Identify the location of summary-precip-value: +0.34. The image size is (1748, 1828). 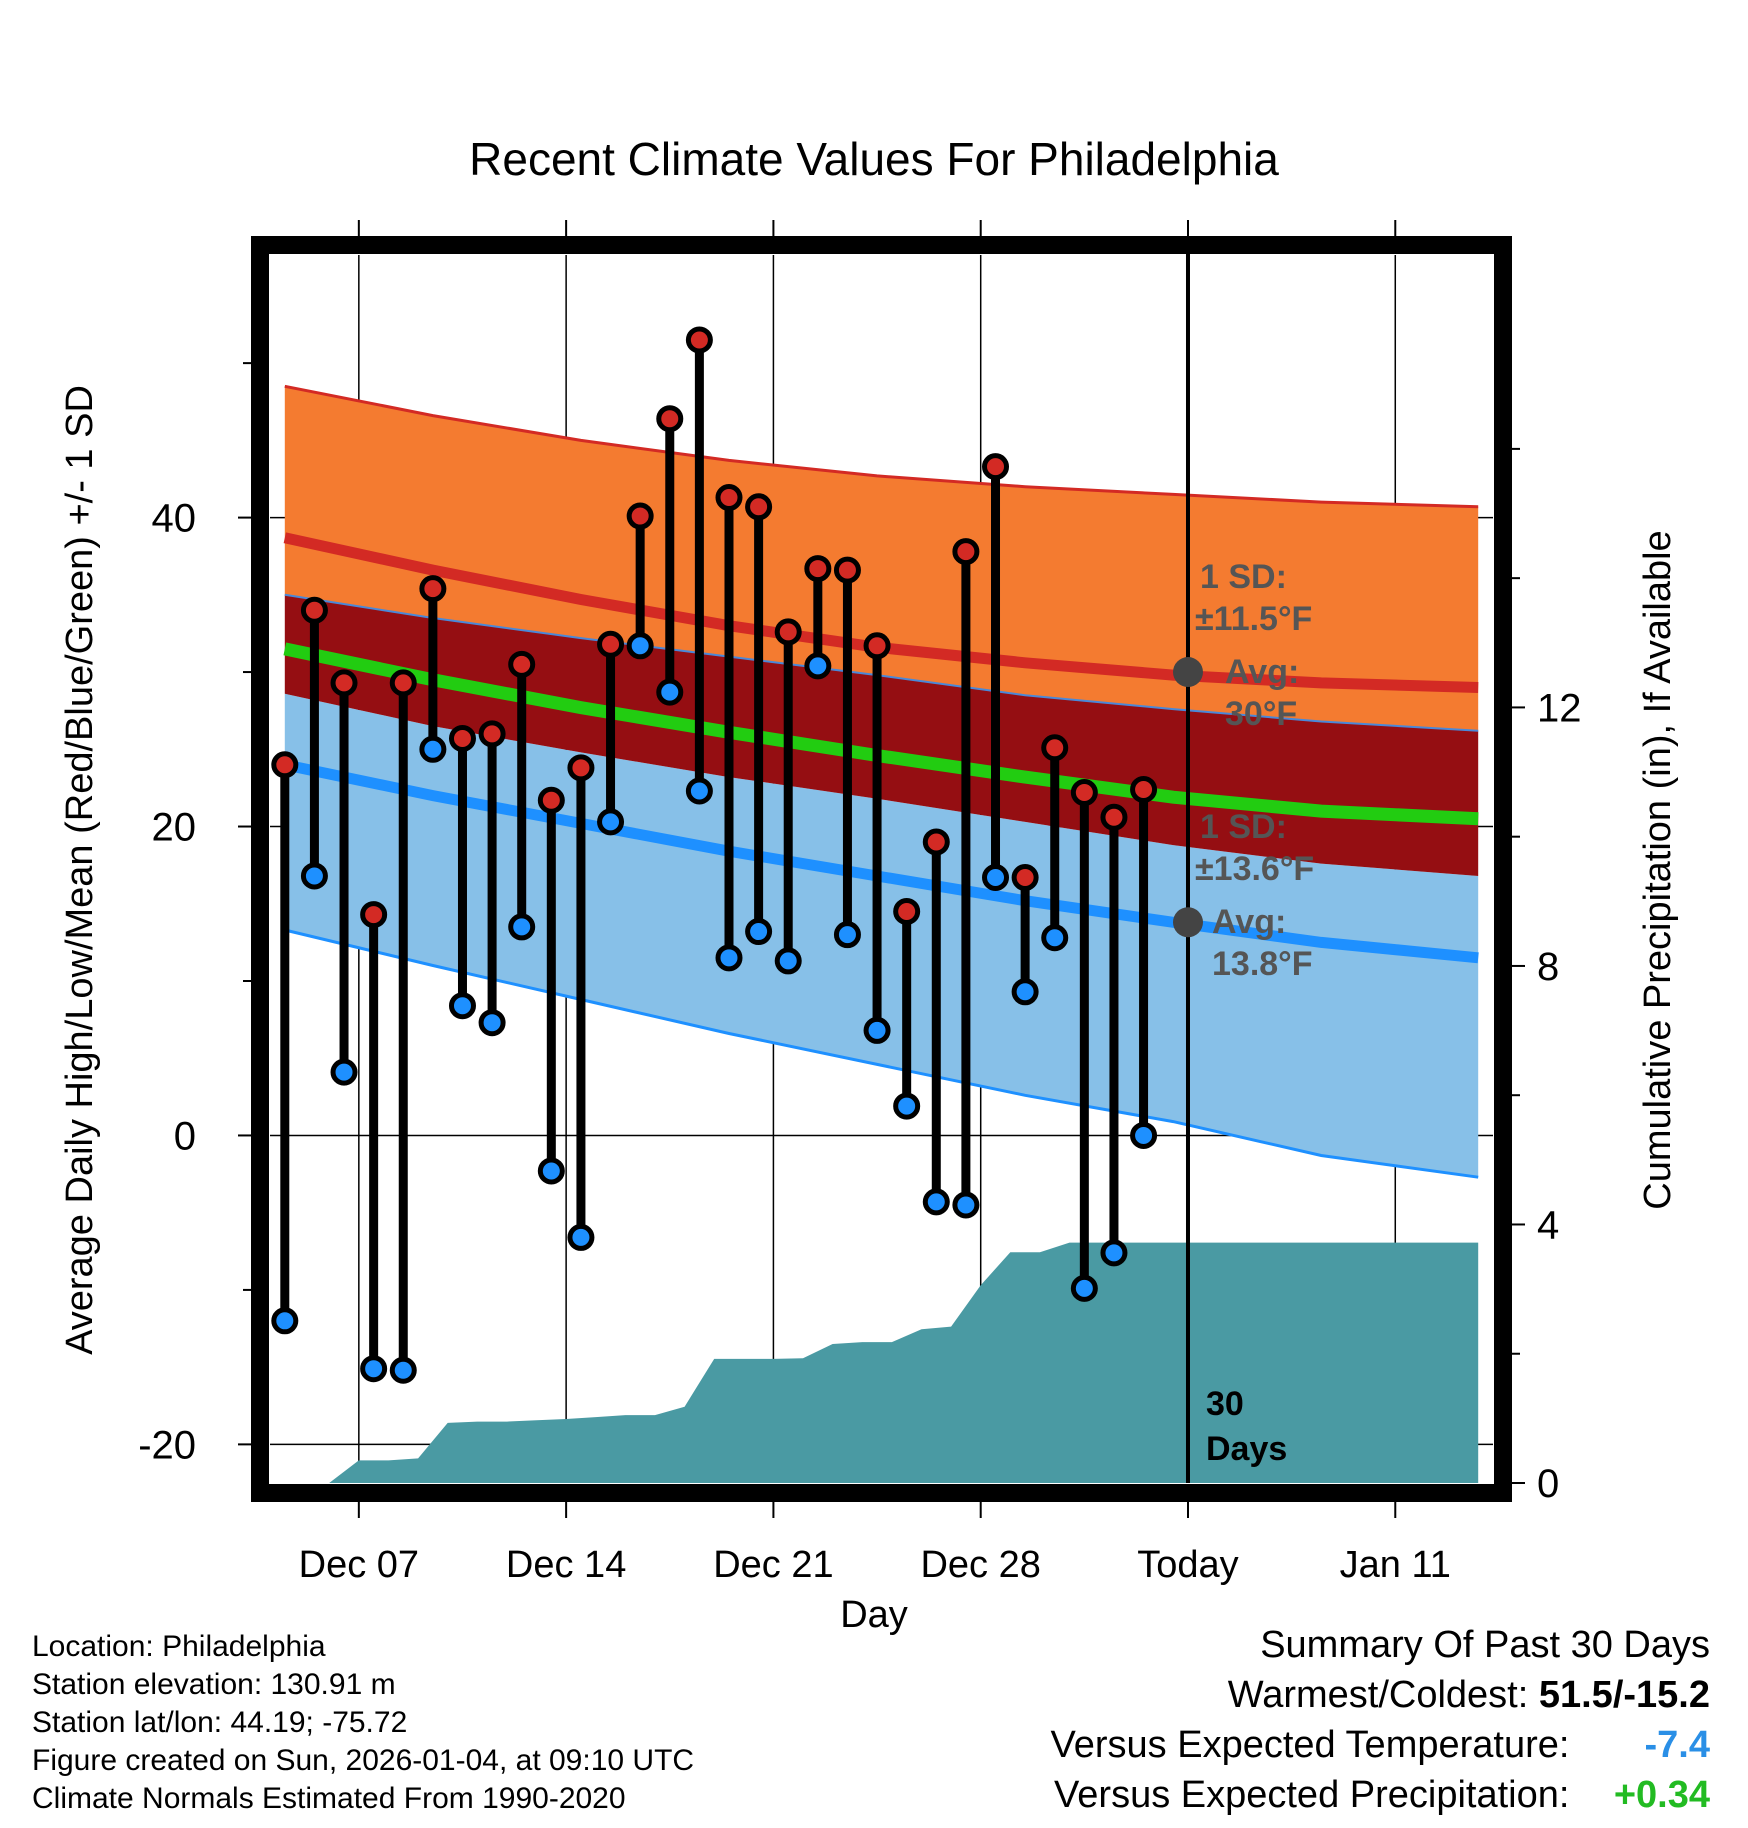
(1661, 1795).